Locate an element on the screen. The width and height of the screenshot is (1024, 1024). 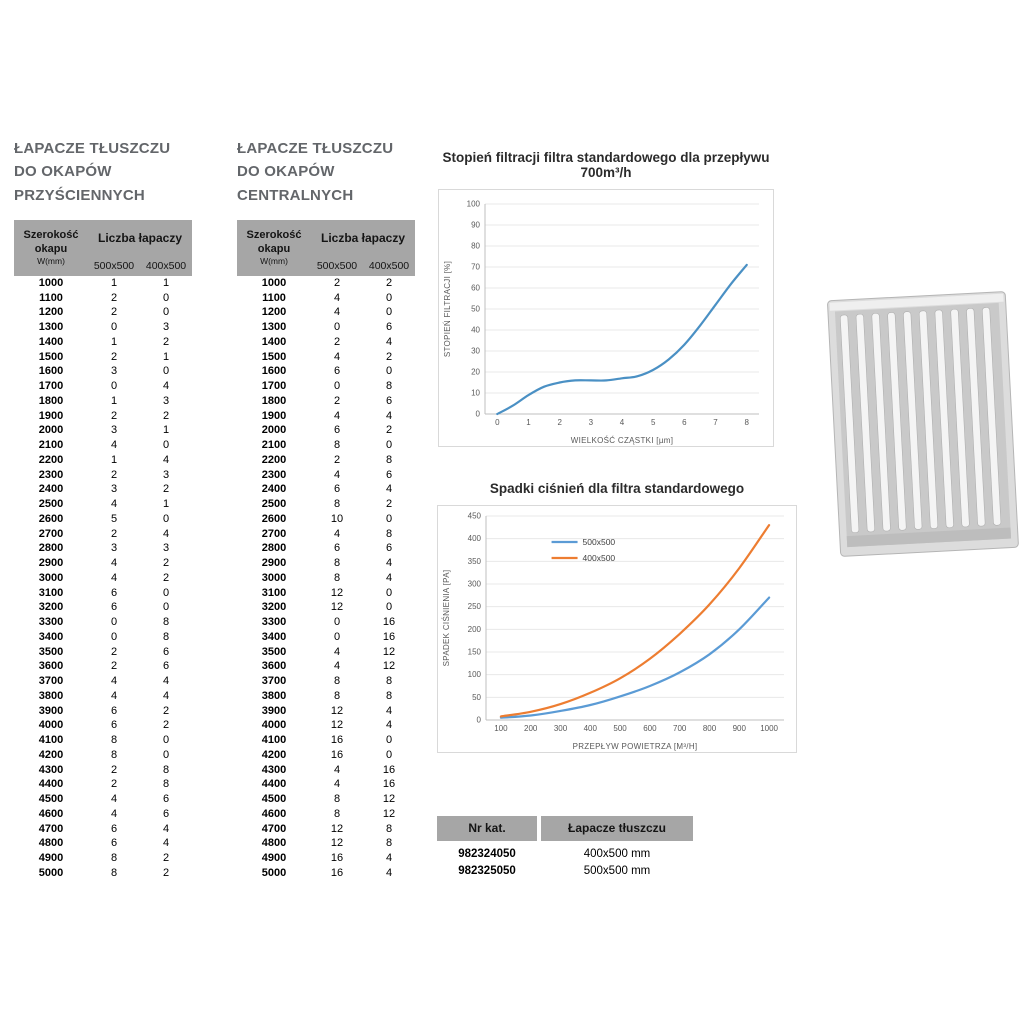
table-row: 3400 0 8 is located at coordinates (103, 637).